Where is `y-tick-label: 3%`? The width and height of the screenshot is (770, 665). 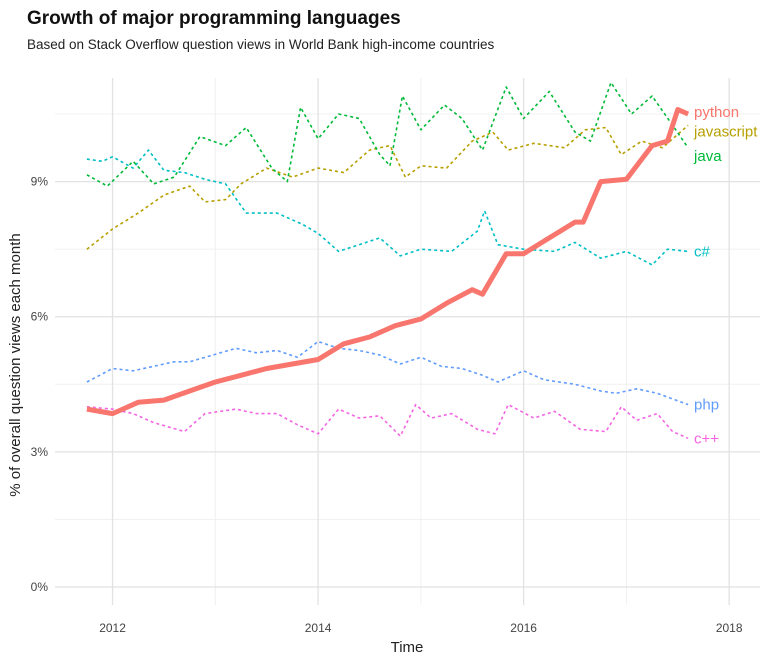
y-tick-label: 3% is located at coordinates (40, 452).